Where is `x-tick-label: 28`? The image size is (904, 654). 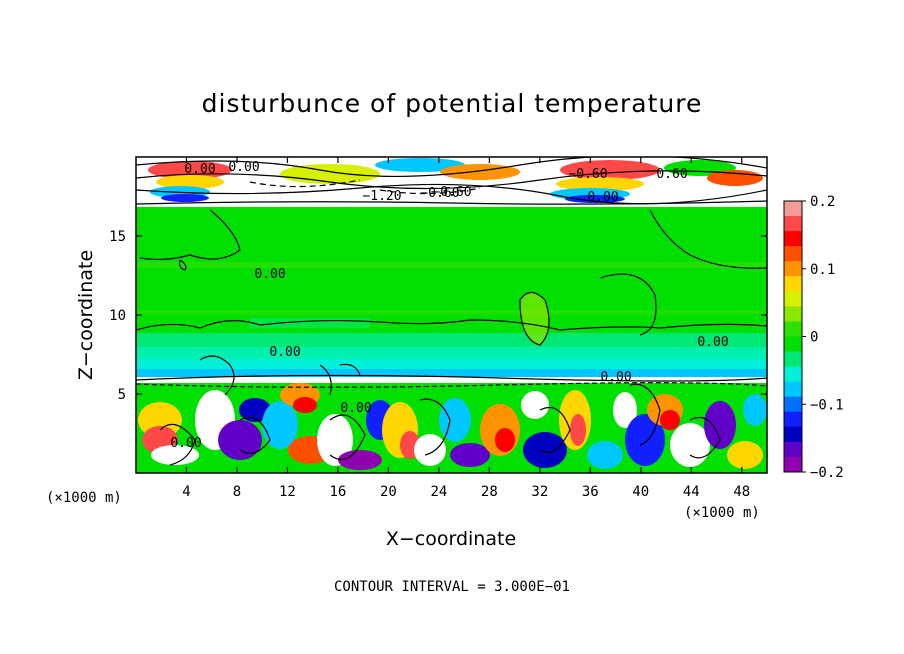
x-tick-label: 28 is located at coordinates (489, 492).